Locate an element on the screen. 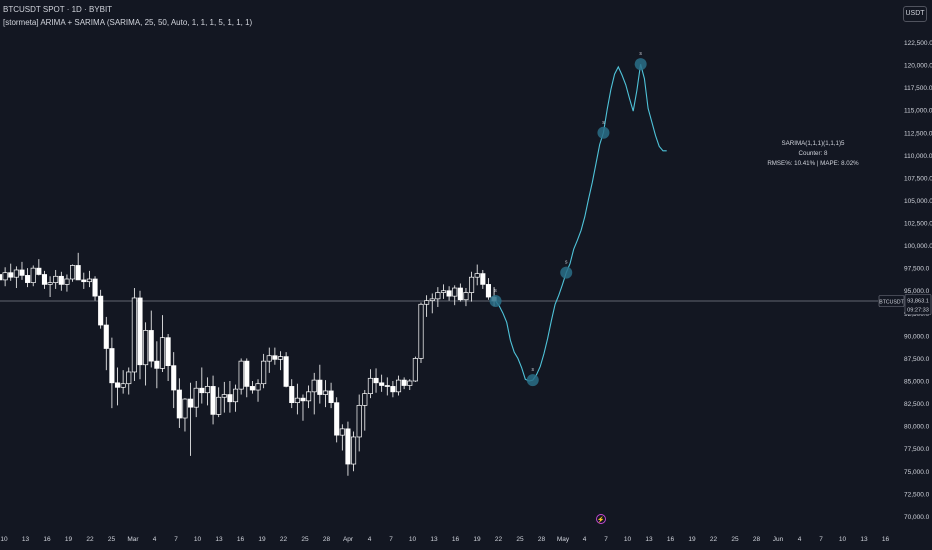 This screenshot has width=932, height=550. y-tick-label: 75,000.0 is located at coordinates (917, 472).